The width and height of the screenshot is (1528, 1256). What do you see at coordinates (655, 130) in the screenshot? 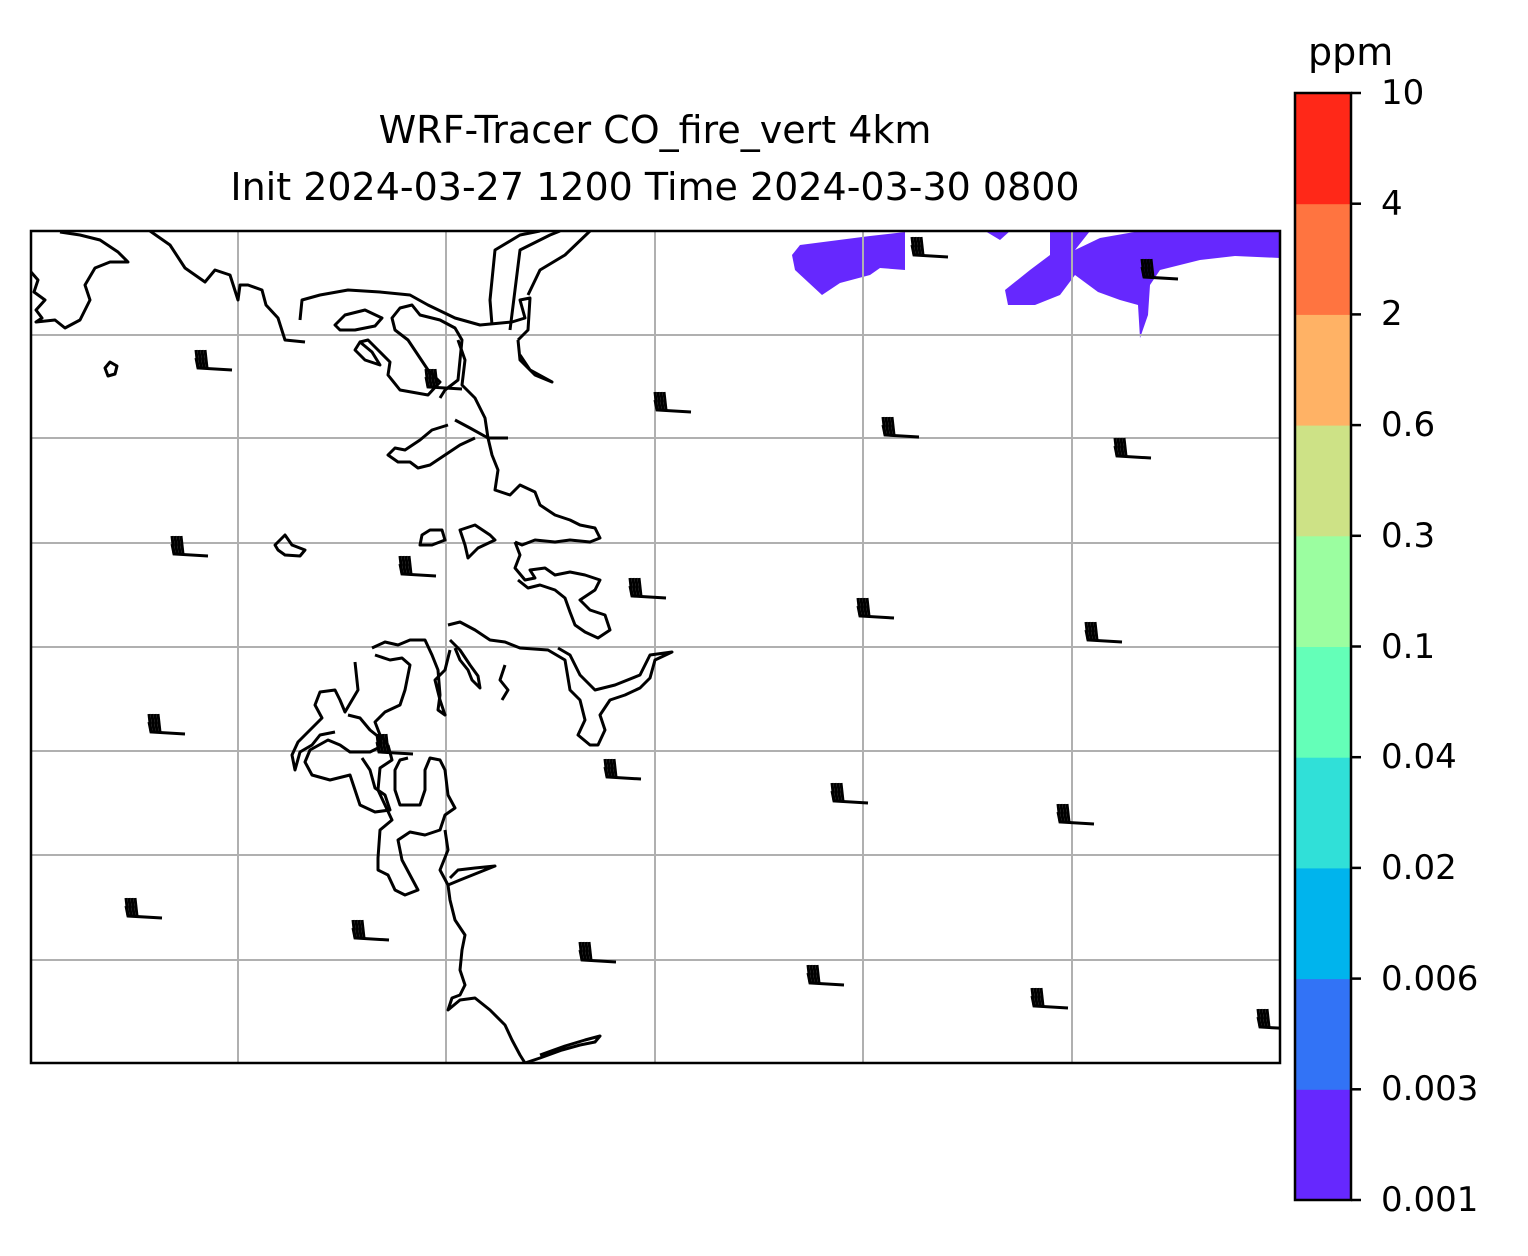
I see `chart-title: WRF-Tracer CO_fire_vert 4km` at bounding box center [655, 130].